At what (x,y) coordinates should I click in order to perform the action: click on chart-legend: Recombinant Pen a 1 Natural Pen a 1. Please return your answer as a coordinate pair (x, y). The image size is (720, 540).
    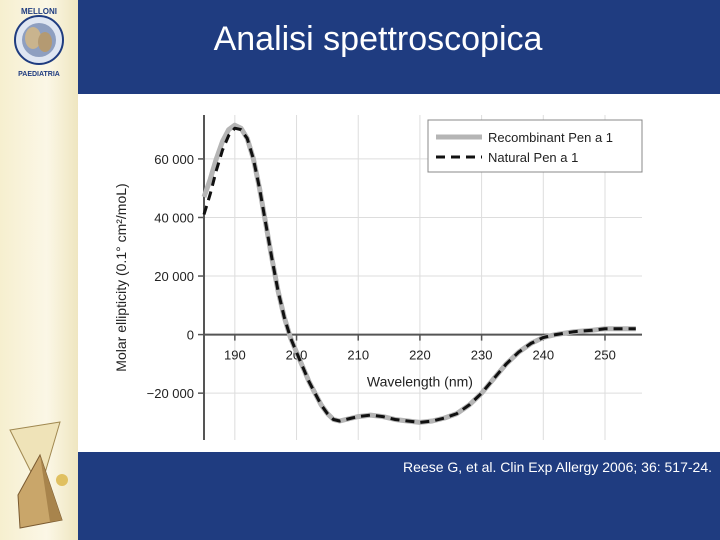
    Looking at the image, I should click on (535, 146).